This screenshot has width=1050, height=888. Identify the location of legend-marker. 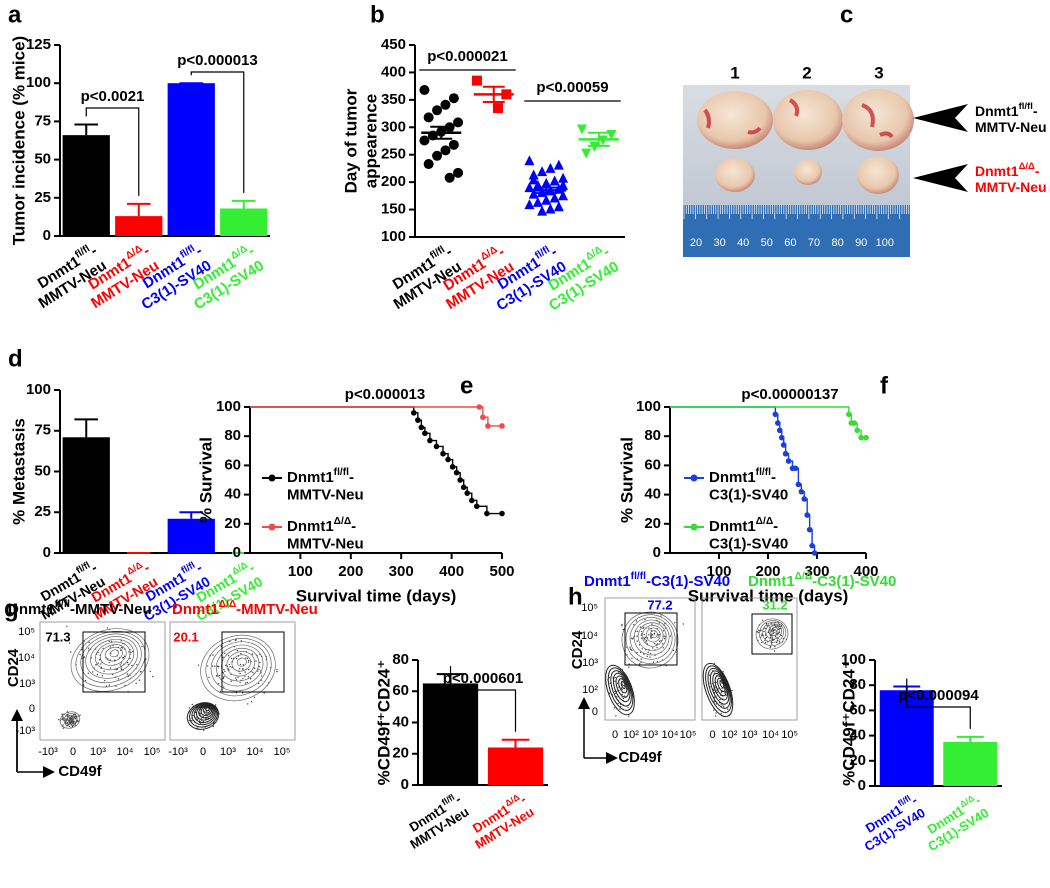
(694, 478).